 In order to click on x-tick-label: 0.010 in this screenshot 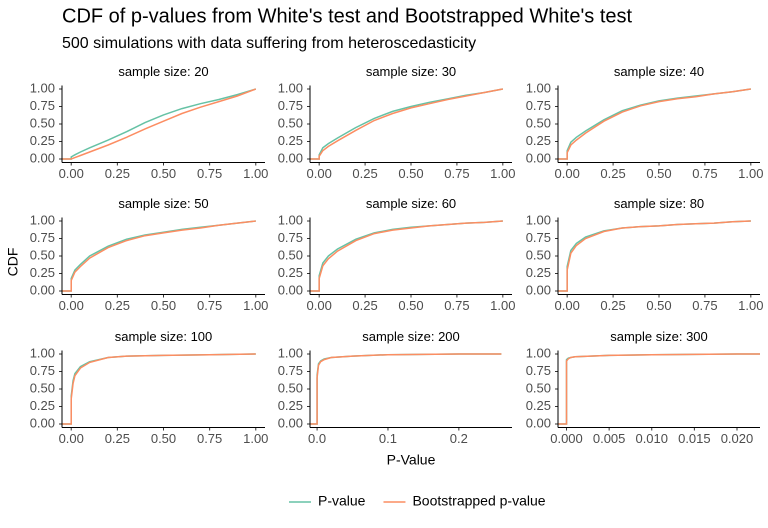, I will do `click(651, 438)`.